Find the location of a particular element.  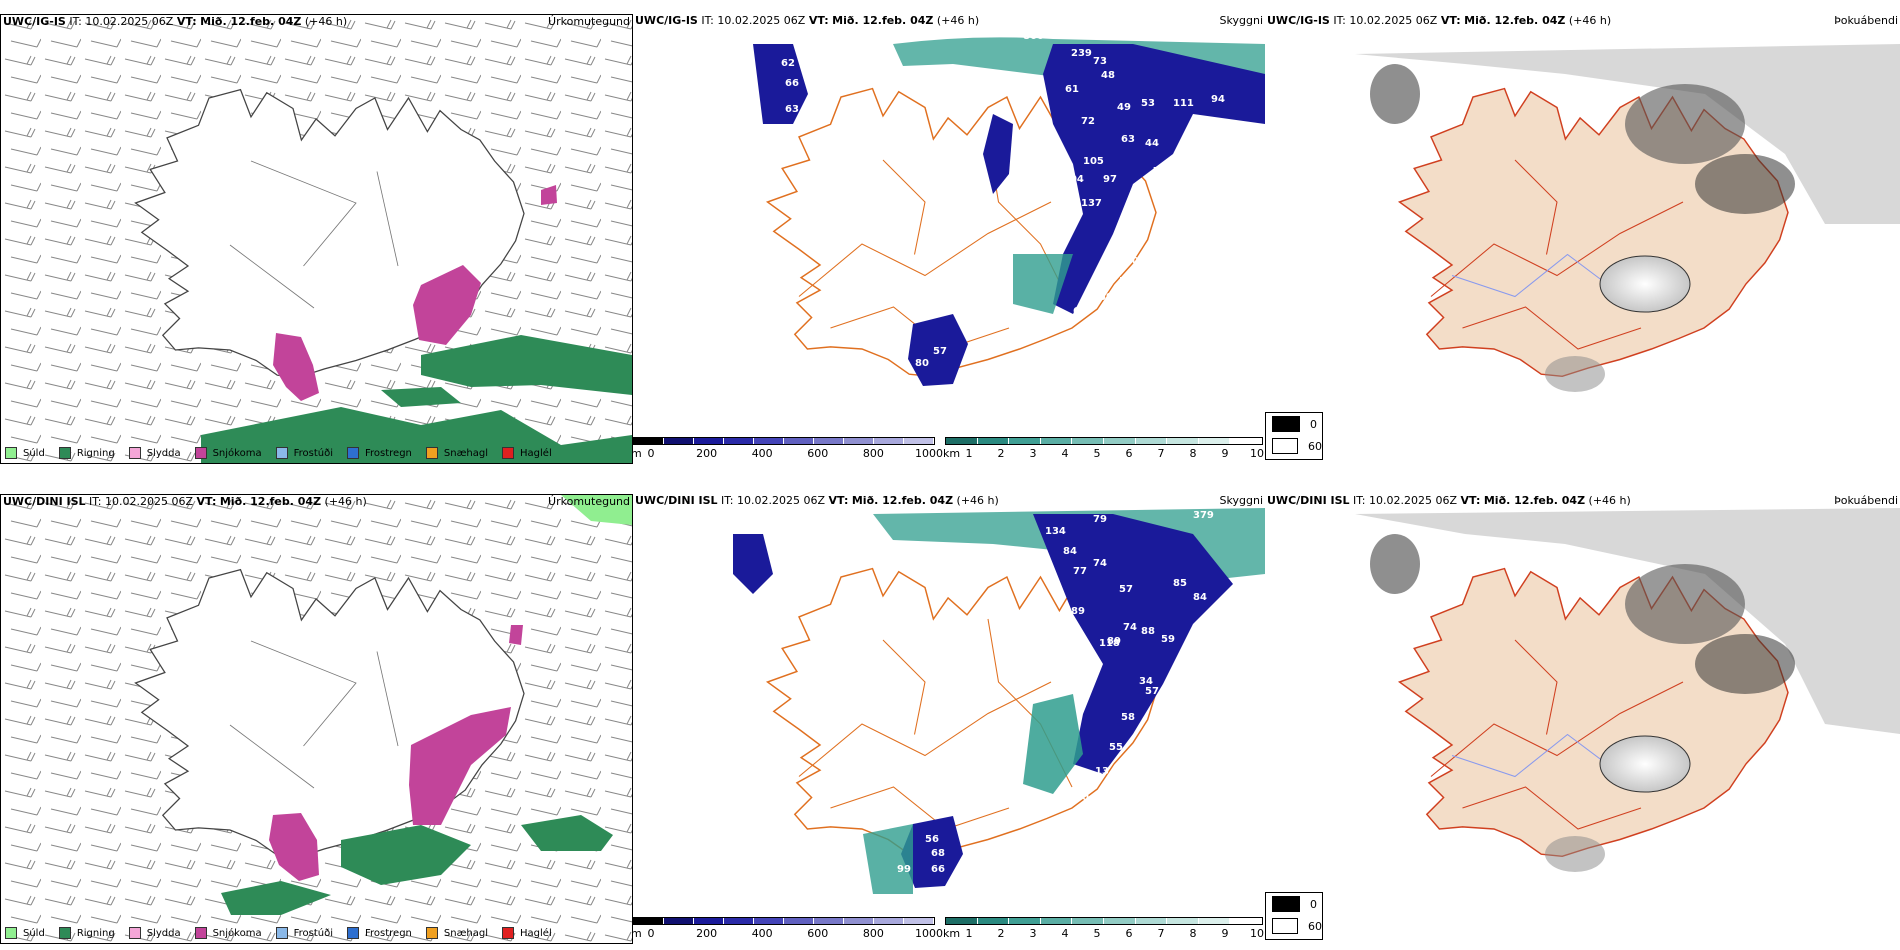

cloud-base-label: 80 is located at coordinates (922, 363).